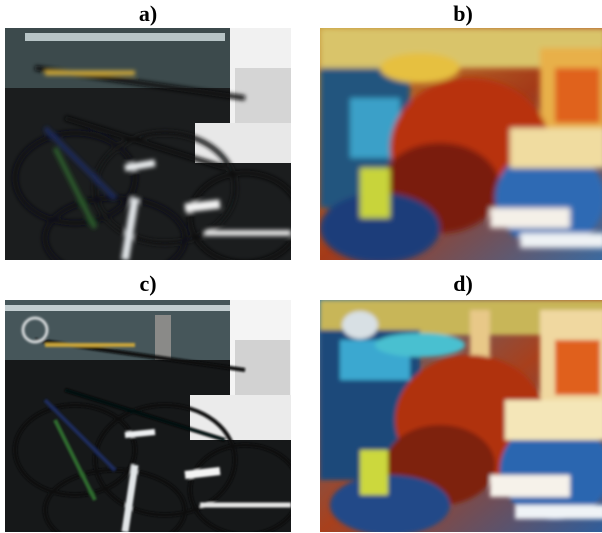  What do you see at coordinates (463, 283) in the screenshot?
I see `panel-d-label: d)` at bounding box center [463, 283].